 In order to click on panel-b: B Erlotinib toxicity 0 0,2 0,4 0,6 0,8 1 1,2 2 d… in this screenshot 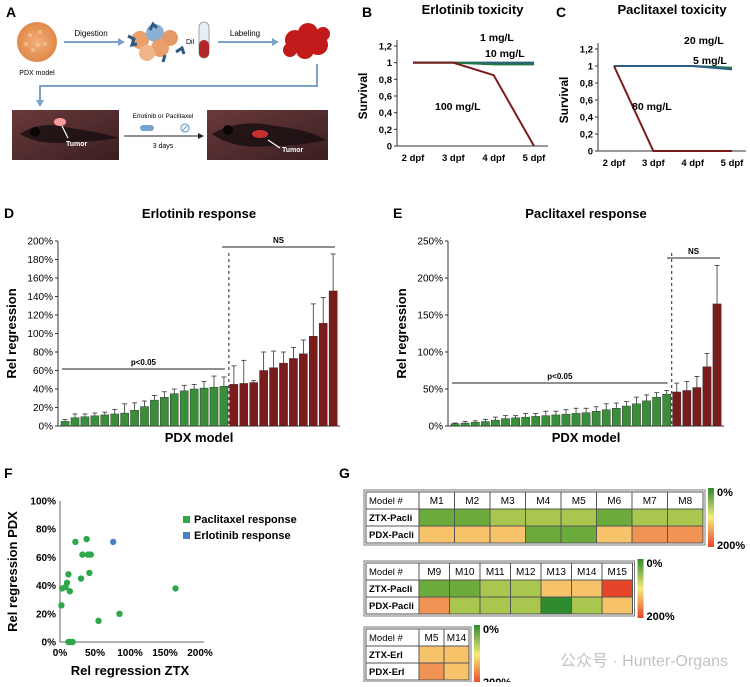, I will do `click(452, 83)`.